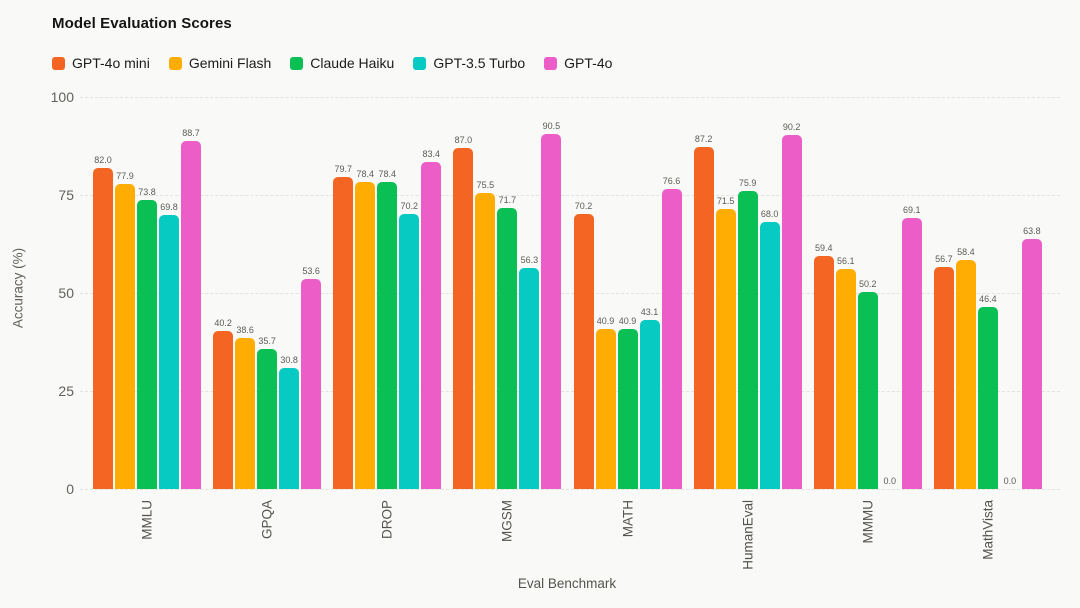 The image size is (1080, 608). What do you see at coordinates (868, 284) in the screenshot?
I see `value-label: 50.2` at bounding box center [868, 284].